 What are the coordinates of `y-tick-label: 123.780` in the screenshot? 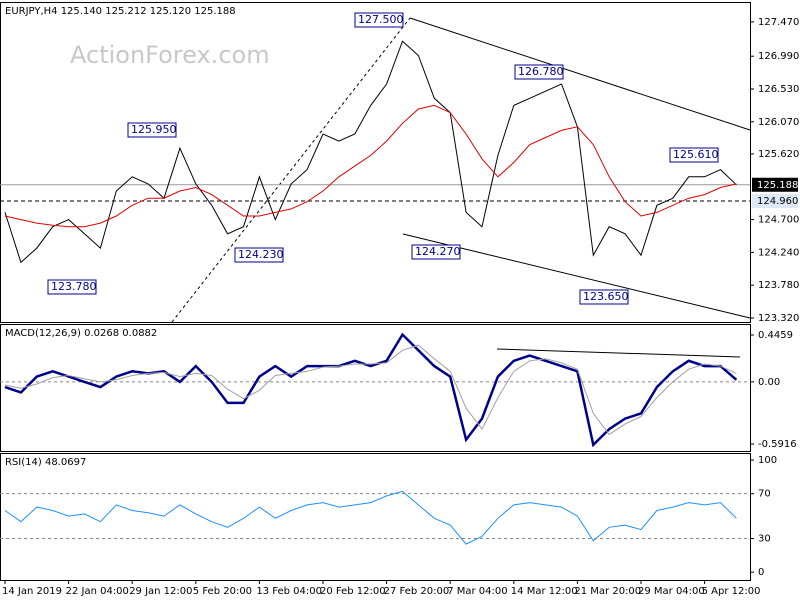 It's located at (778, 285).